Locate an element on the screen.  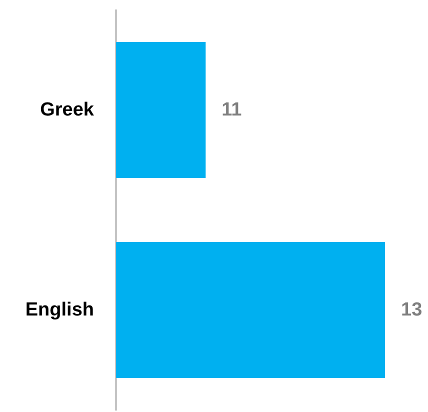
data-label: 11 is located at coordinates (232, 110).